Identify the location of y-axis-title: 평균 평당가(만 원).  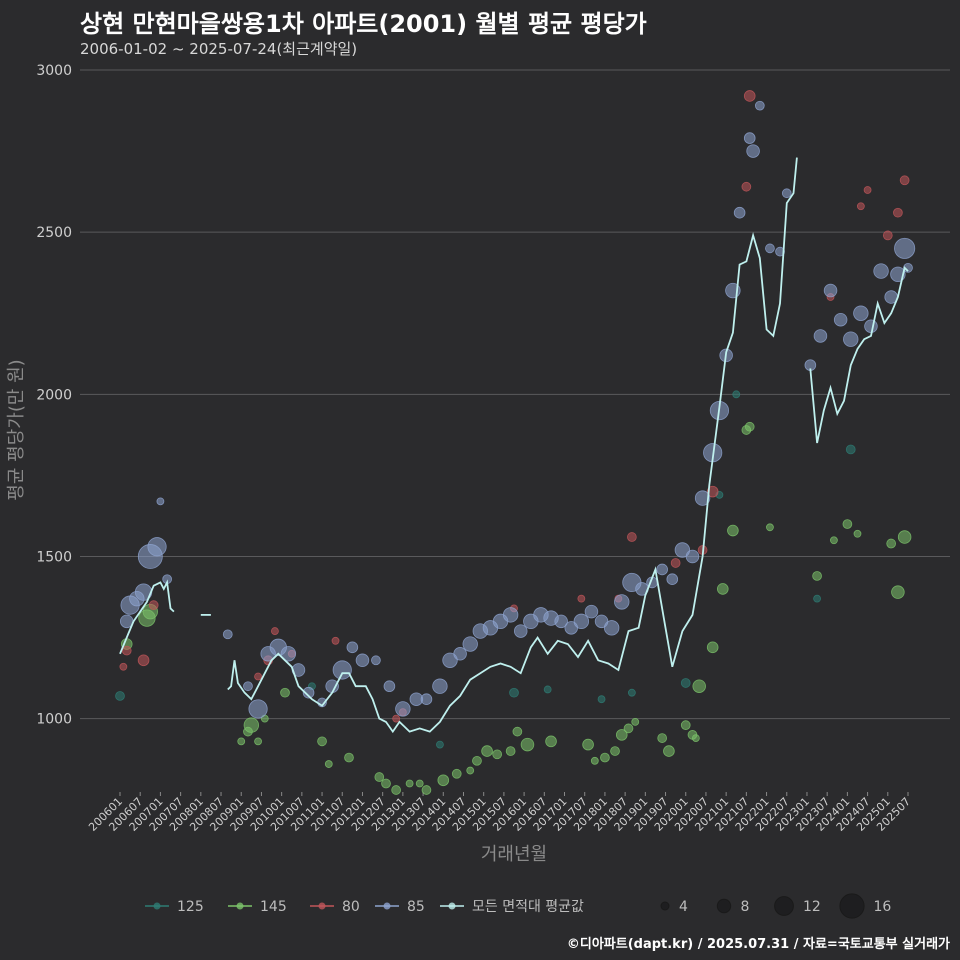
(16, 429).